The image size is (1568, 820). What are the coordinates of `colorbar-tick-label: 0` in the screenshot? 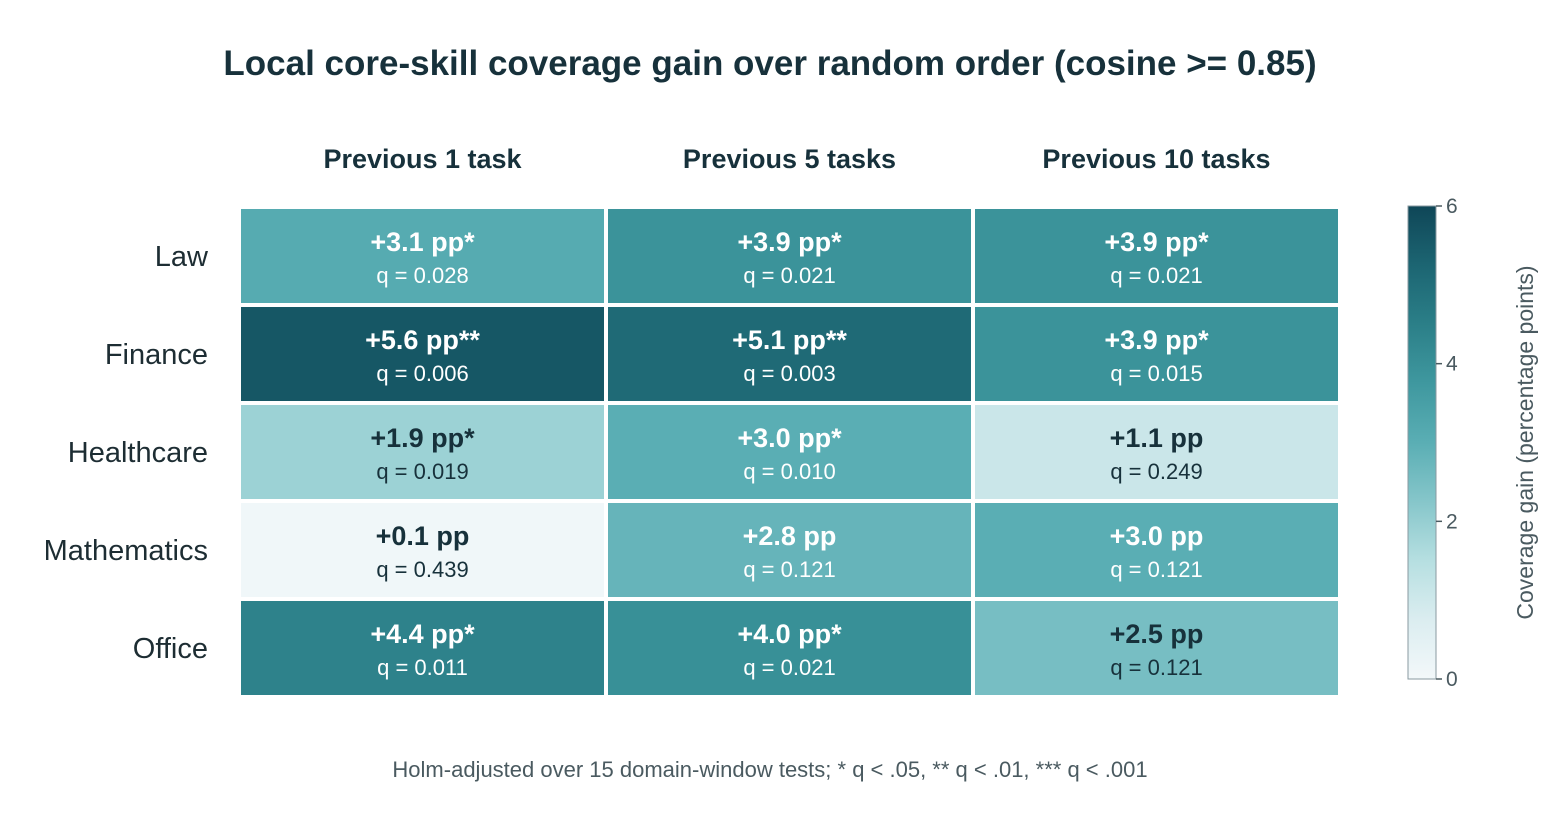 It's located at (1452, 679).